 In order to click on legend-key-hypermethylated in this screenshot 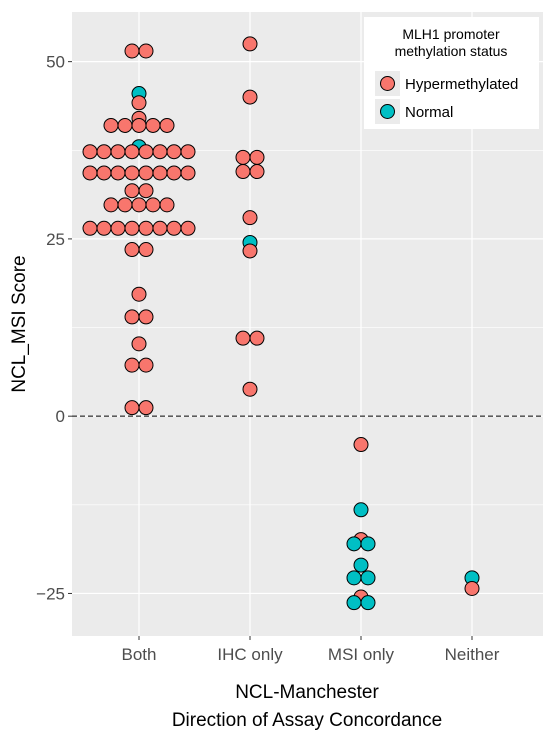, I will do `click(387, 83)`.